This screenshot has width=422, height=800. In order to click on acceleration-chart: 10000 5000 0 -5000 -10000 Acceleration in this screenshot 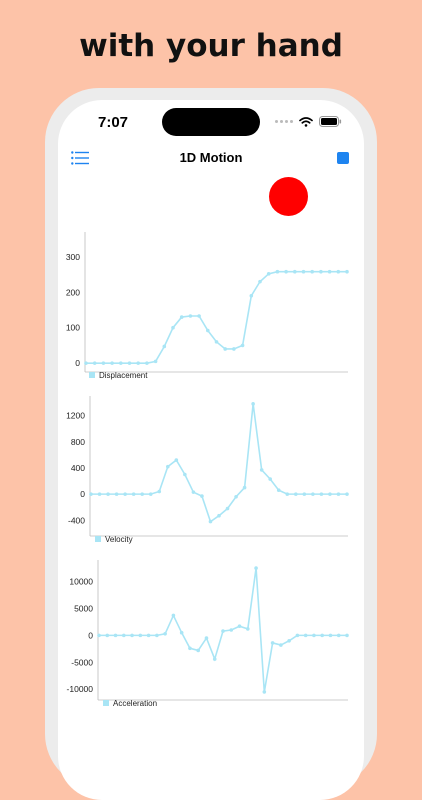, I will do `click(208, 634)`.